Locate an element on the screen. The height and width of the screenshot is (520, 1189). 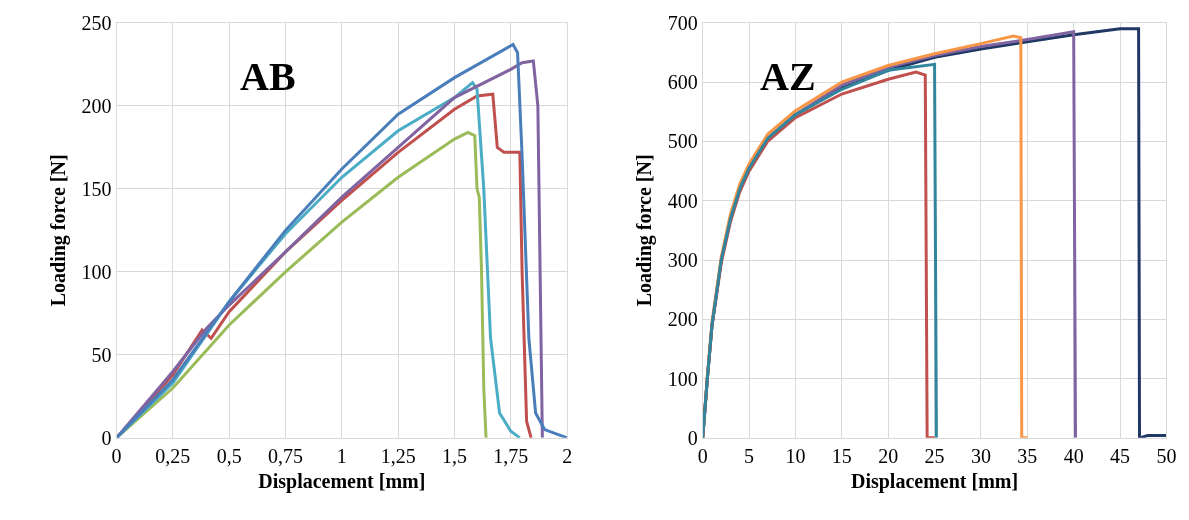
y-tick-label: 600 is located at coordinates (682, 82).